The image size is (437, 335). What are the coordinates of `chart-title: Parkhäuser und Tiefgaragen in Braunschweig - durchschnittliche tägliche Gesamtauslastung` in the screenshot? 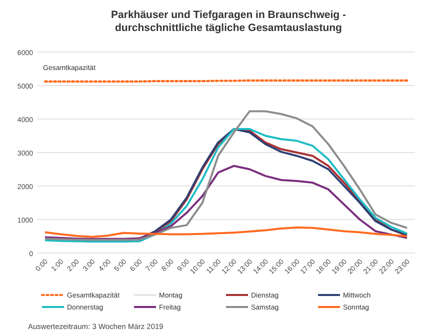 It's located at (228, 21).